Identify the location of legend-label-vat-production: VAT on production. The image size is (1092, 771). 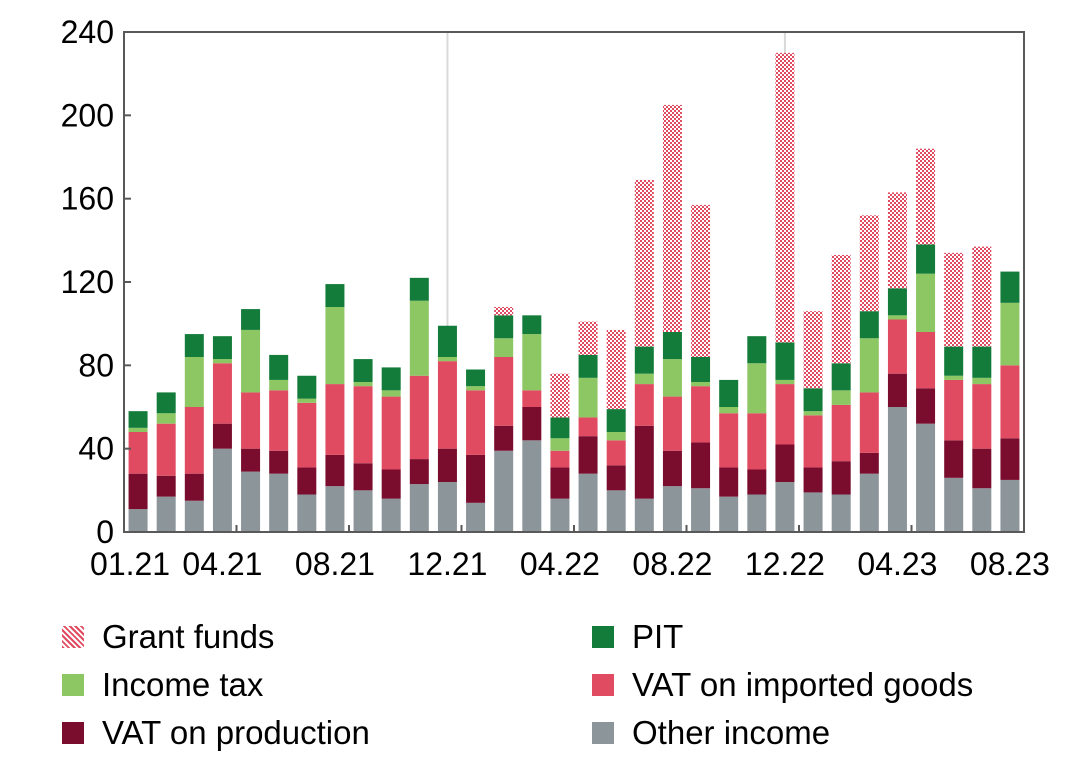
(236, 732).